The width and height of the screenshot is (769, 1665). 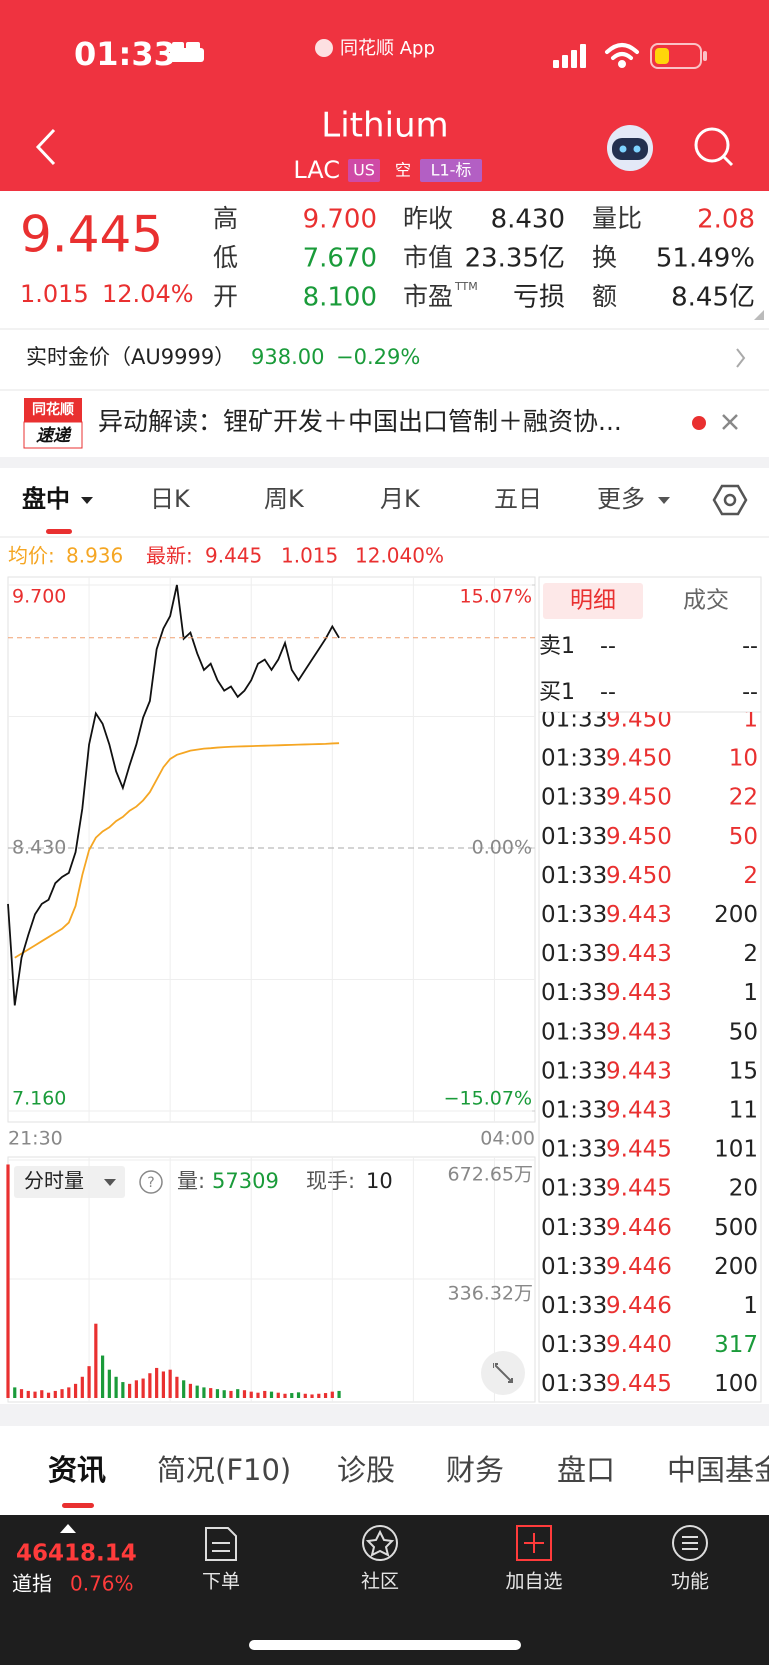 What do you see at coordinates (324, 48) in the screenshot?
I see `app-icon` at bounding box center [324, 48].